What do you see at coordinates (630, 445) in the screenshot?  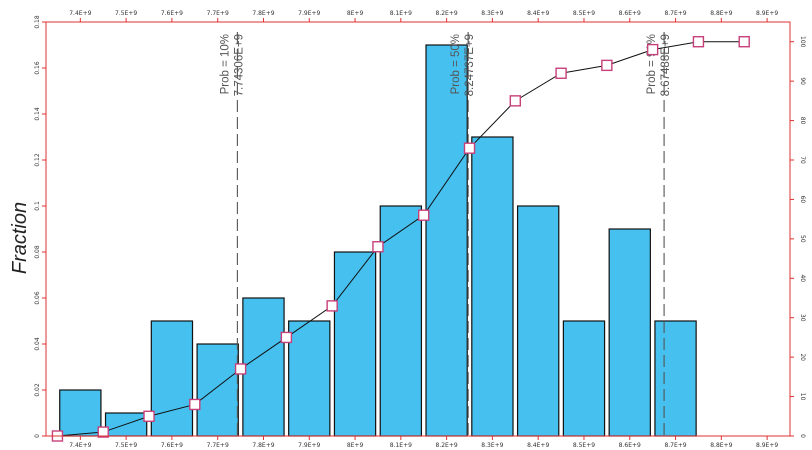 I see `x-tick-label: 8.6E+9` at bounding box center [630, 445].